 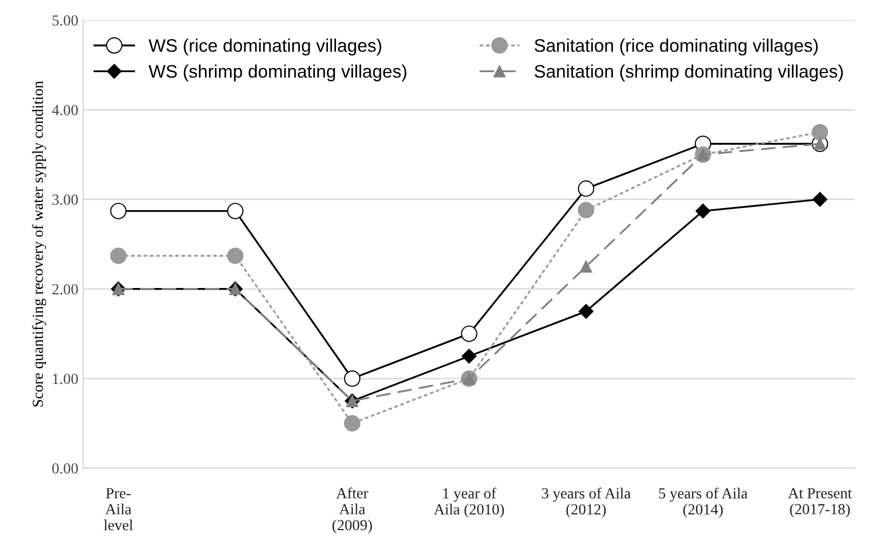 I want to click on y-tick-label: 1.00, so click(x=65, y=379).